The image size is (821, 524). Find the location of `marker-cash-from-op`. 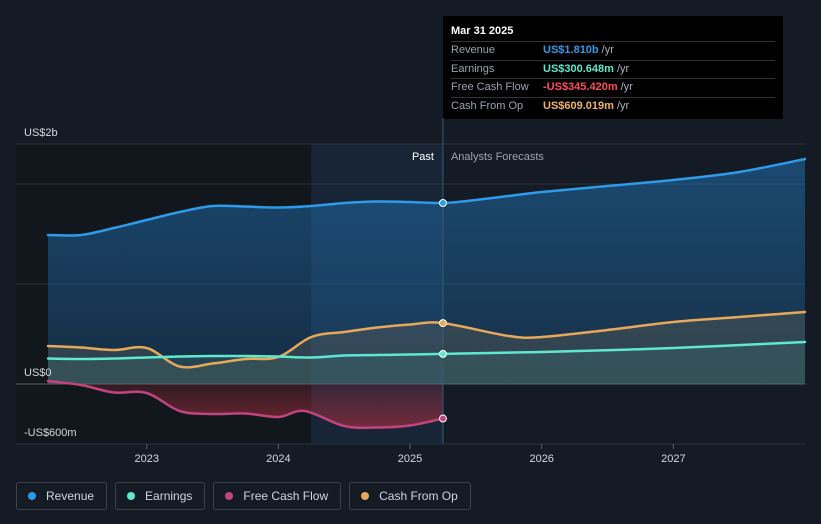

marker-cash-from-op is located at coordinates (442, 323).